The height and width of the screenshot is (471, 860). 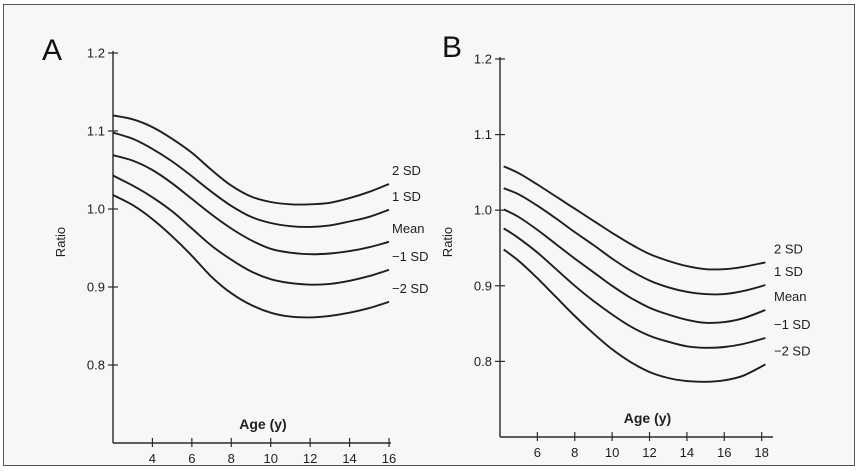 What do you see at coordinates (270, 458) in the screenshot?
I see `panel-a-x-tick-label: 10` at bounding box center [270, 458].